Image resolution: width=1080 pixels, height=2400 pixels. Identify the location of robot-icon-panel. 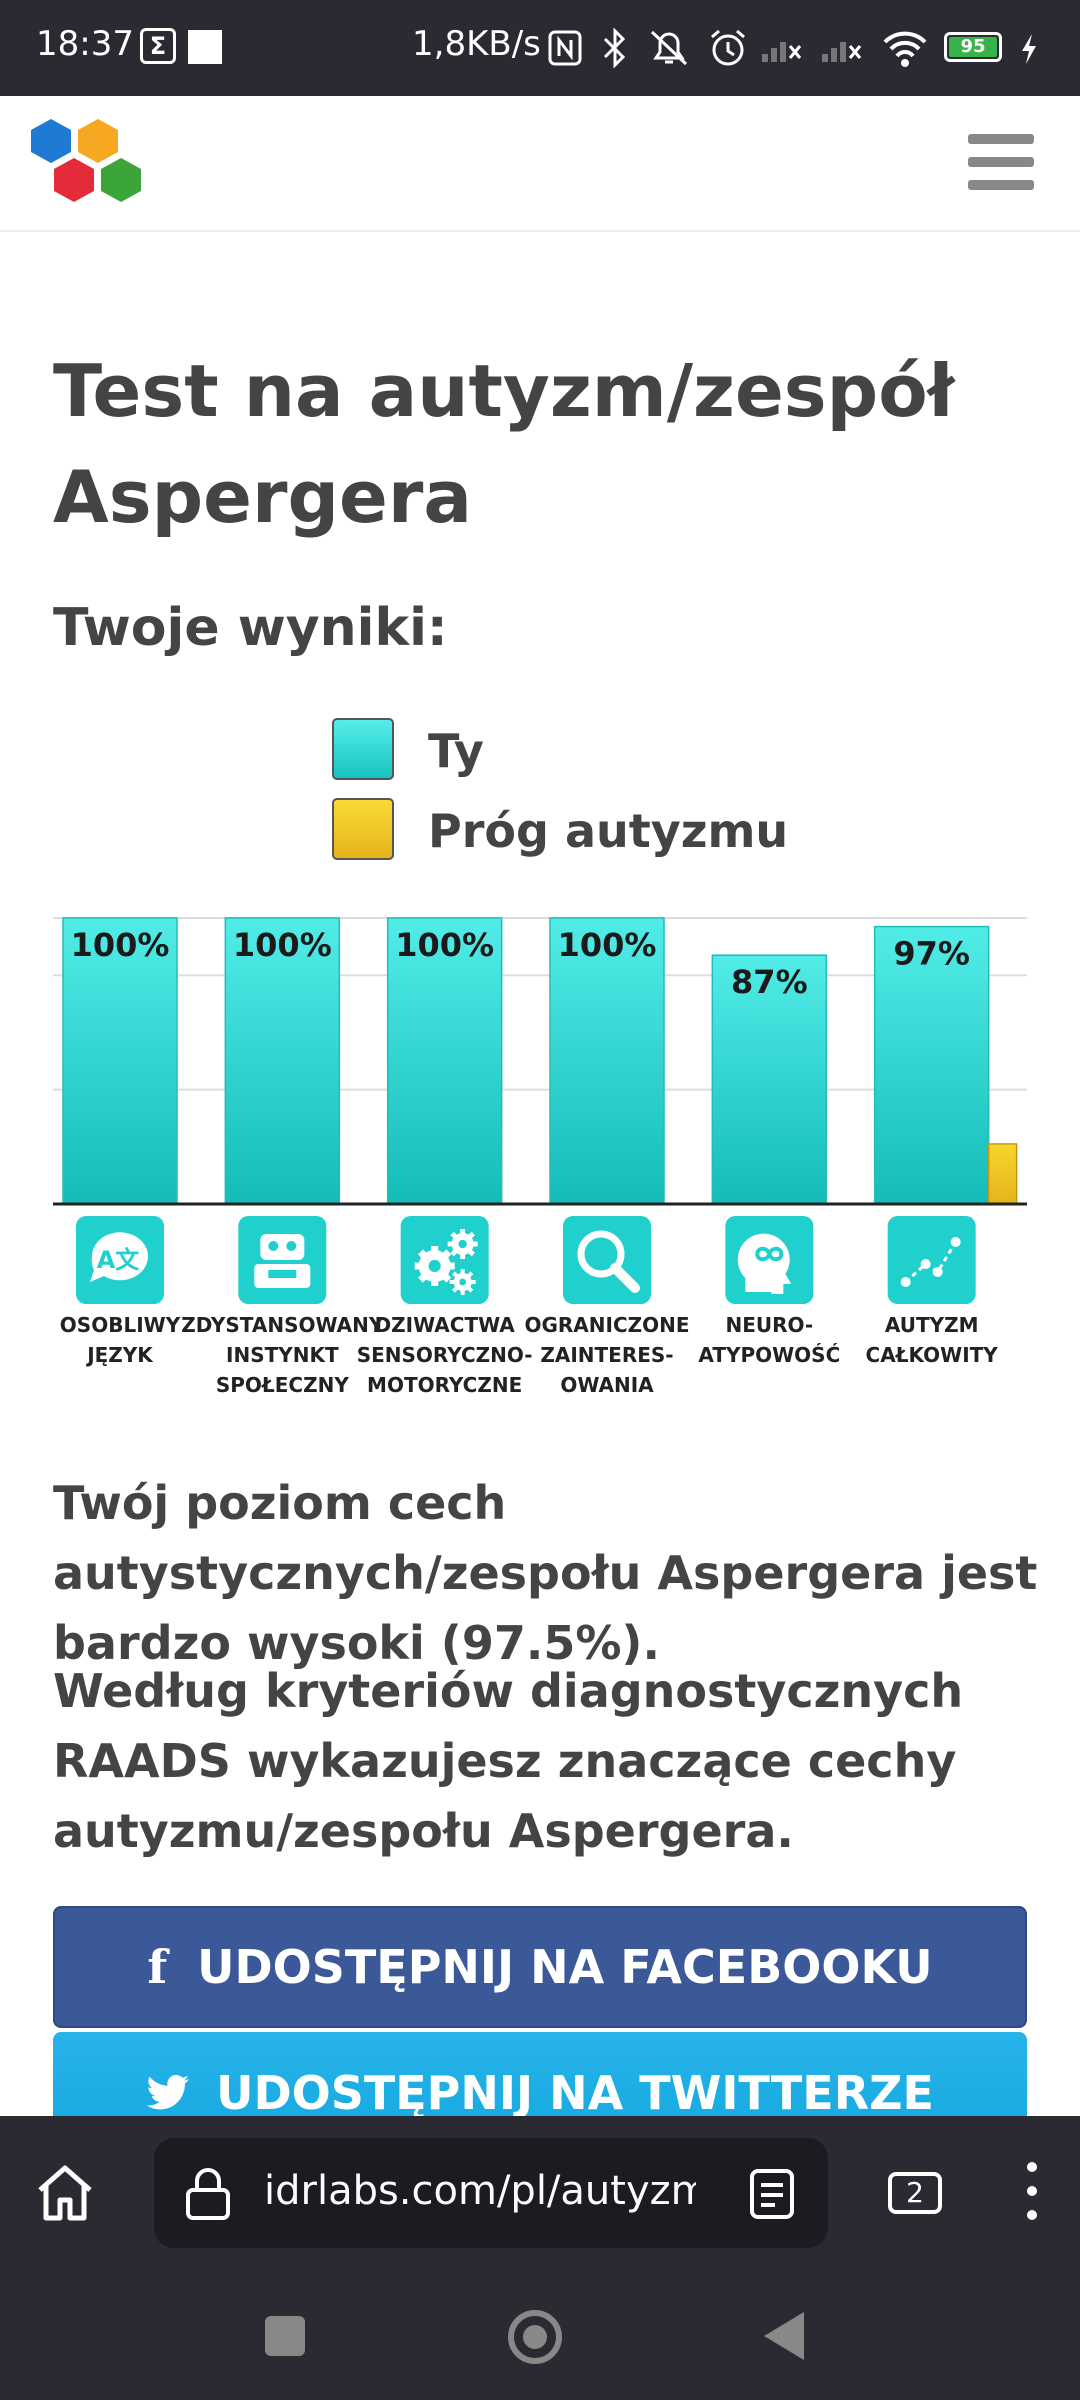
(282, 1274).